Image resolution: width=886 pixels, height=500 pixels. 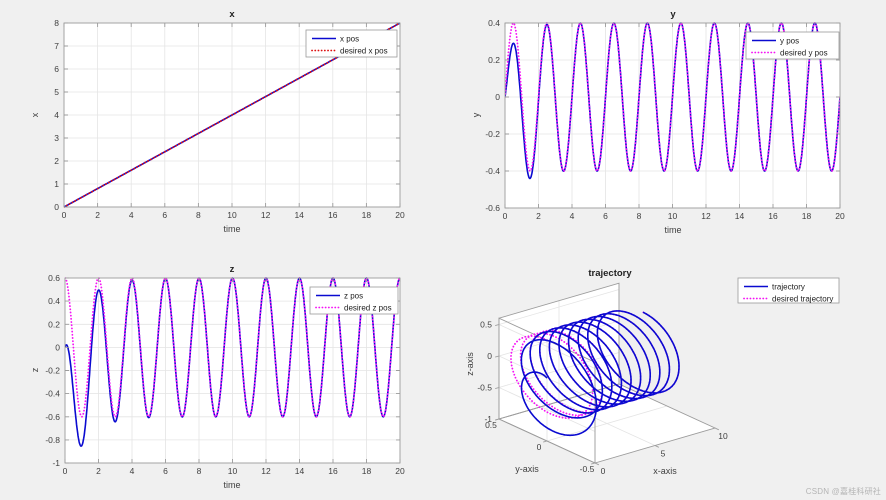 What do you see at coordinates (610, 273) in the screenshot?
I see `chart-title: trajectory` at bounding box center [610, 273].